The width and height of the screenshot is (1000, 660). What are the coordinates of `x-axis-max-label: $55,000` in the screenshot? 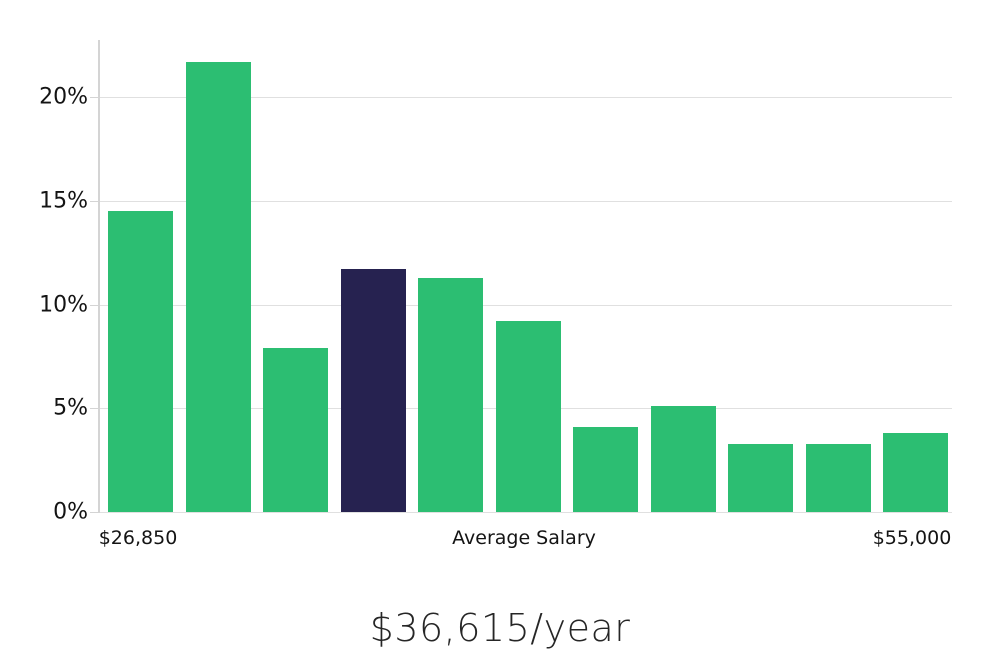 It's located at (912, 538).